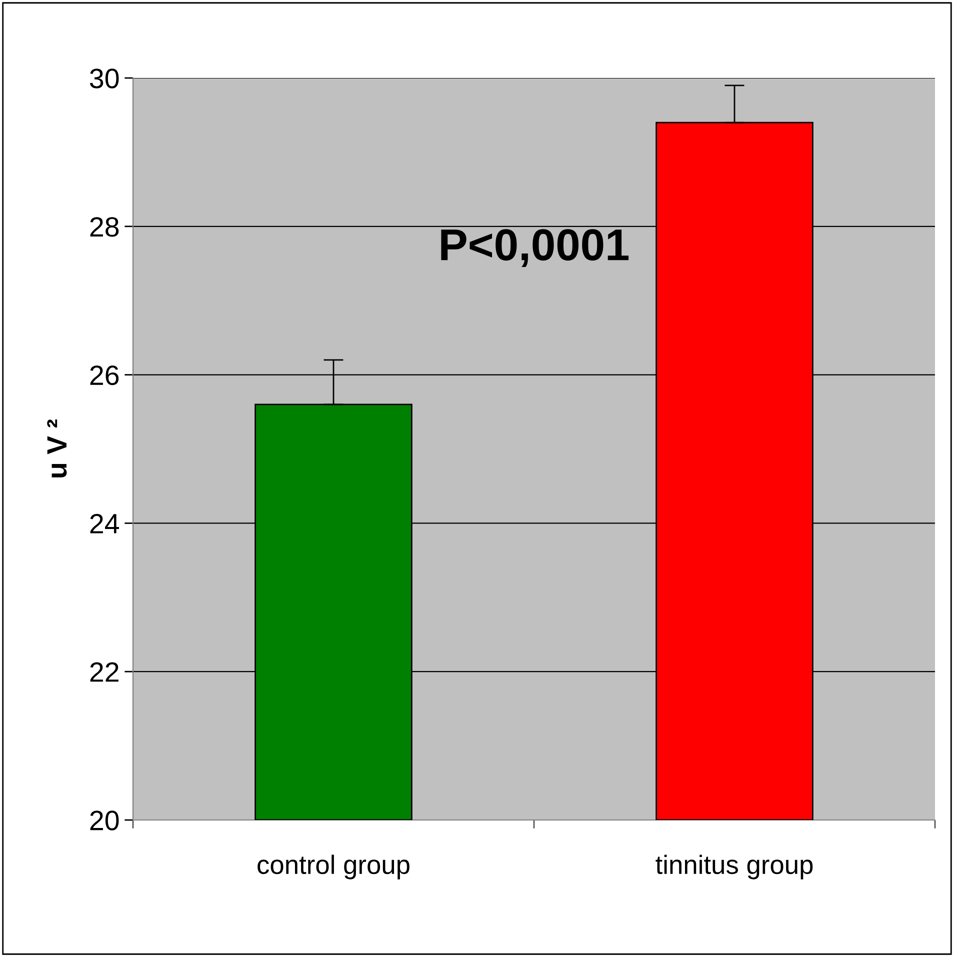 The height and width of the screenshot is (957, 954). What do you see at coordinates (535, 248) in the screenshot?
I see `annotation: P<0,0001` at bounding box center [535, 248].